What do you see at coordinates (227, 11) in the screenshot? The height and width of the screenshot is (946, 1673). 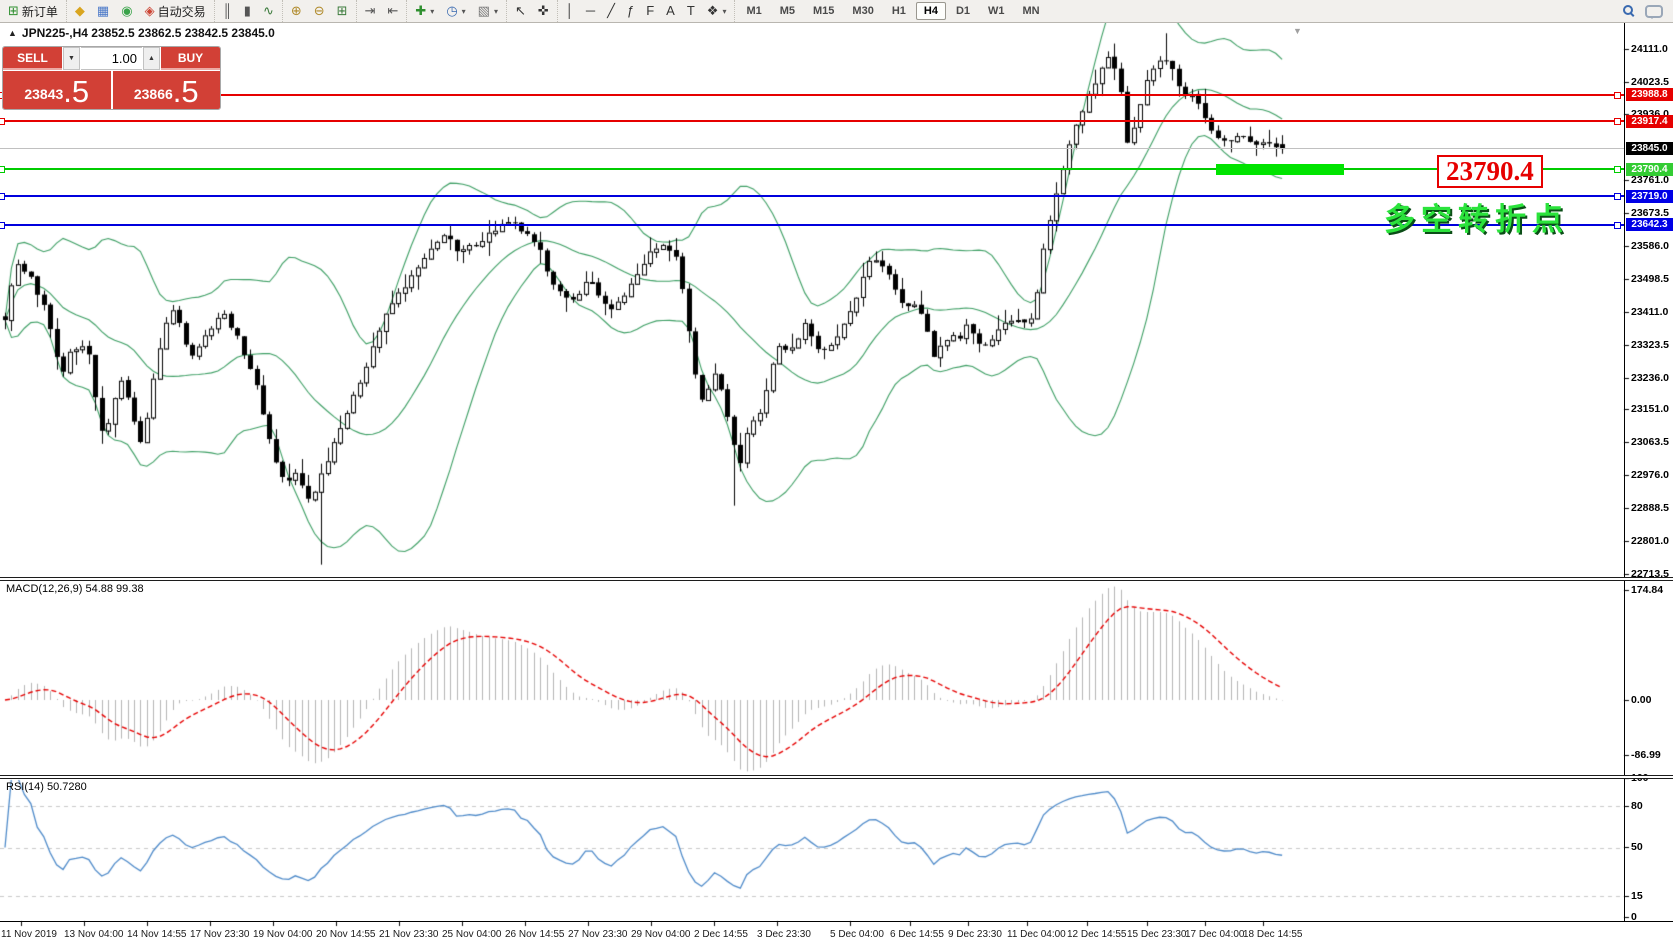 I see `bar-chart-button: ║` at bounding box center [227, 11].